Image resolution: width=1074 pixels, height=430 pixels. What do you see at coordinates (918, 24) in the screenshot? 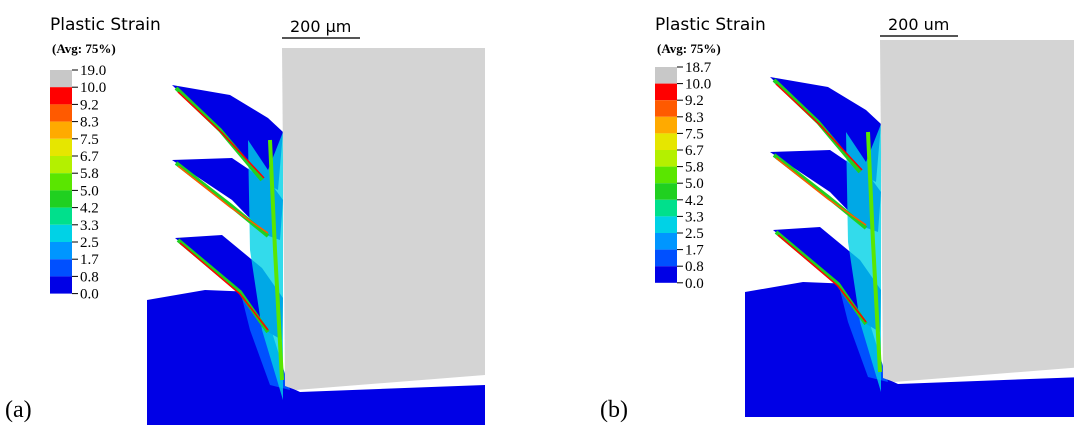
I see `scale-bar-label: 200 um` at bounding box center [918, 24].